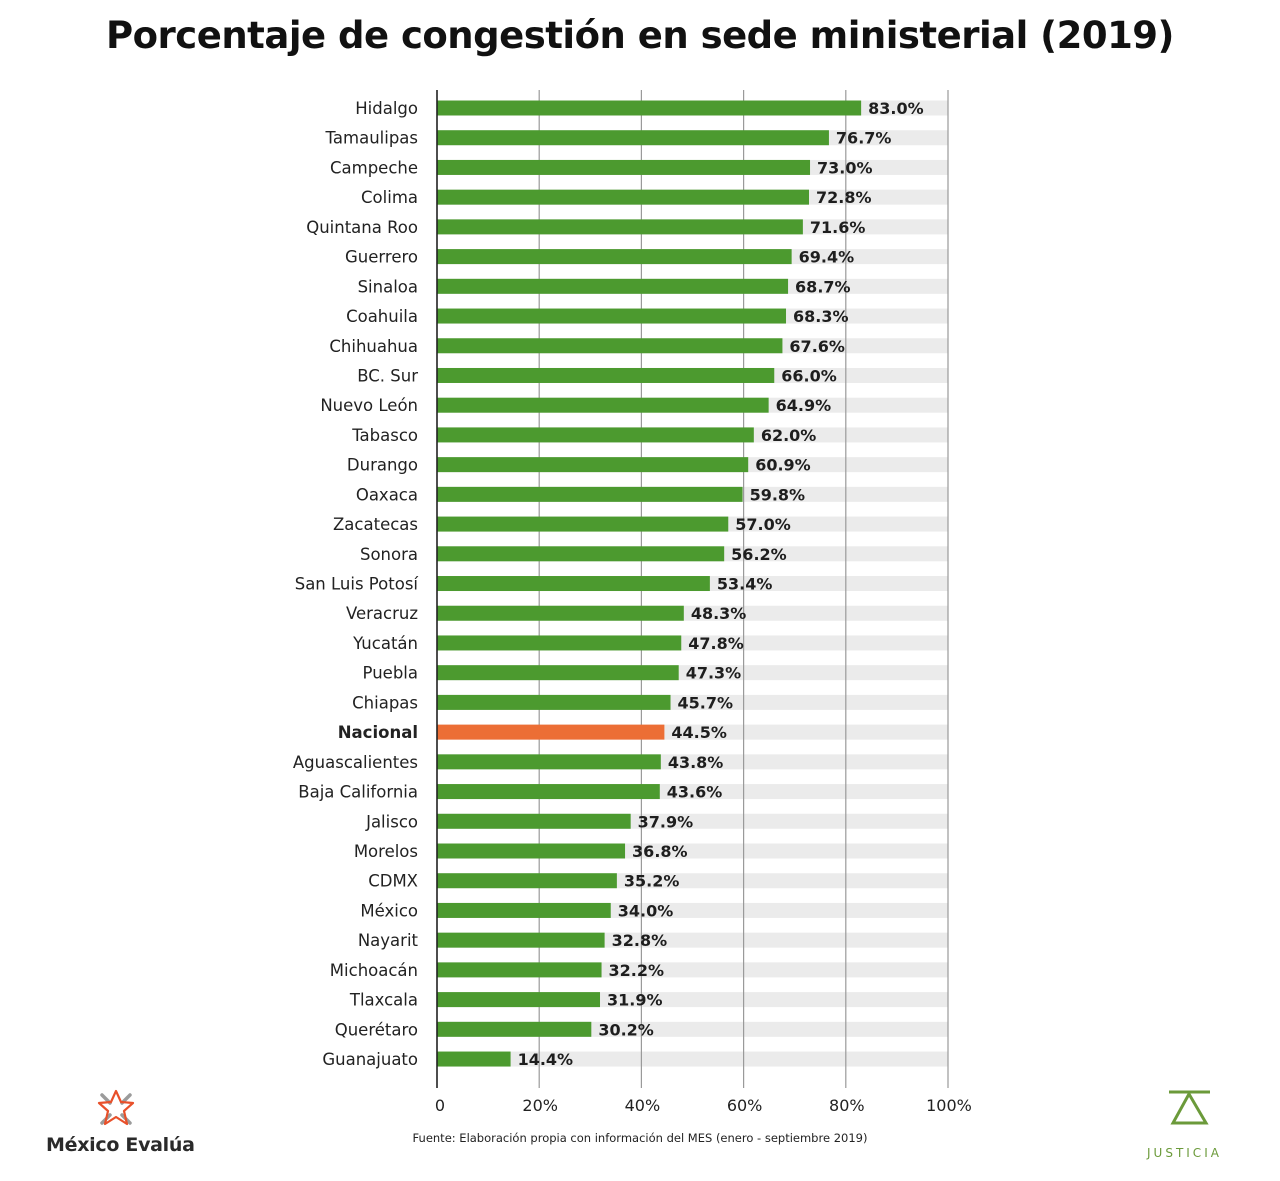 The height and width of the screenshot is (1181, 1280). I want to click on value-label: 69.4%, so click(827, 257).